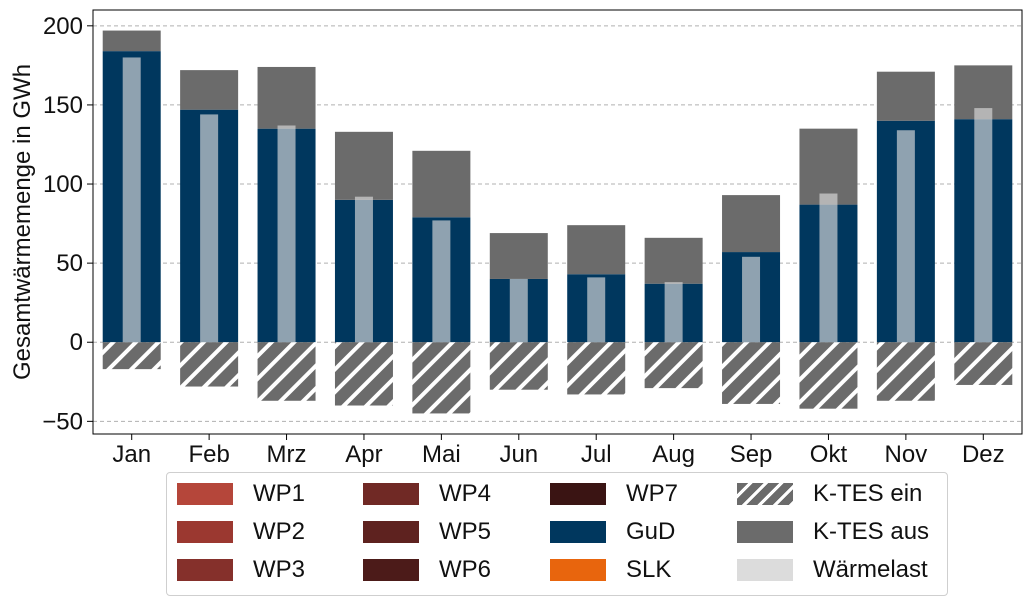 The width and height of the screenshot is (1032, 612). What do you see at coordinates (610, 570) in the screenshot?
I see `legend-item: SLK` at bounding box center [610, 570].